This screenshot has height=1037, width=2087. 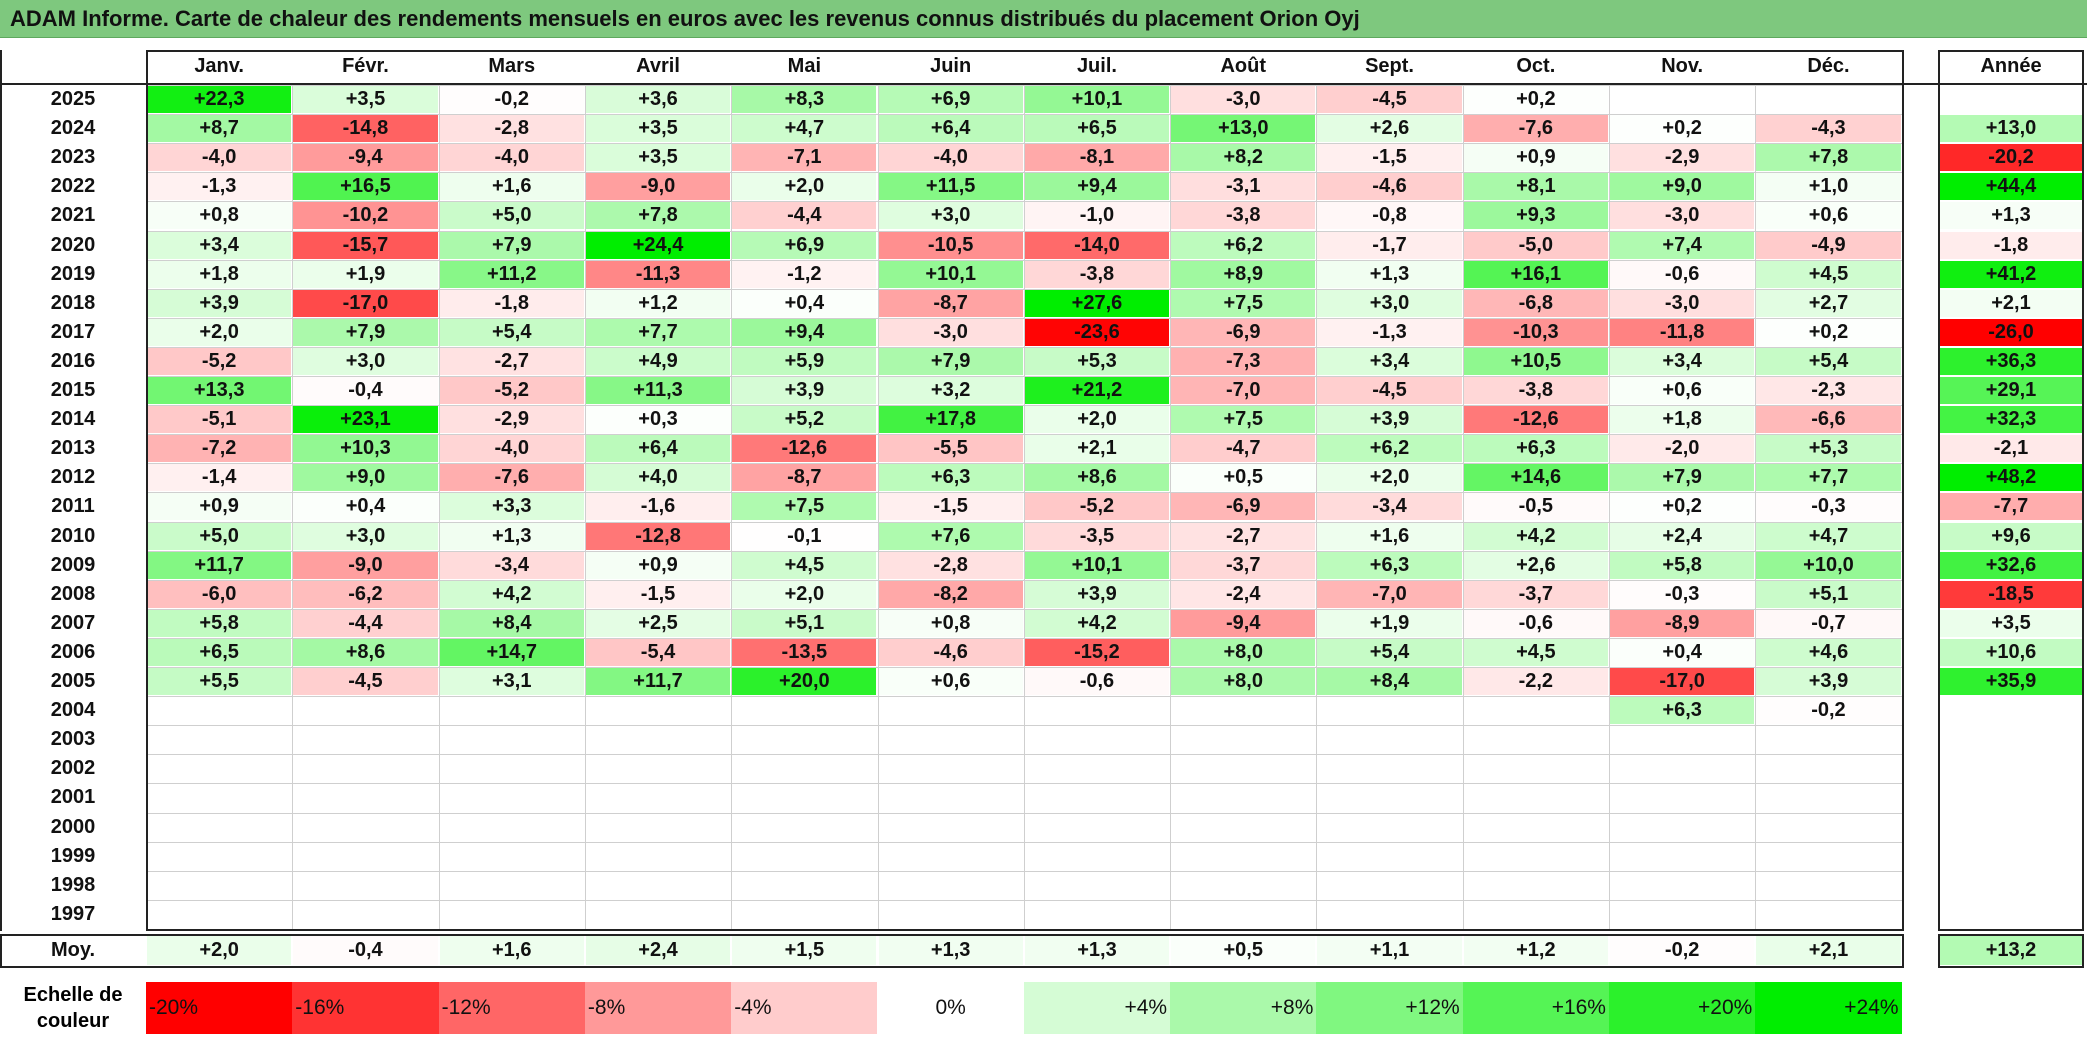 I want to click on heatmap-cell: +0,4, so click(x=365, y=507).